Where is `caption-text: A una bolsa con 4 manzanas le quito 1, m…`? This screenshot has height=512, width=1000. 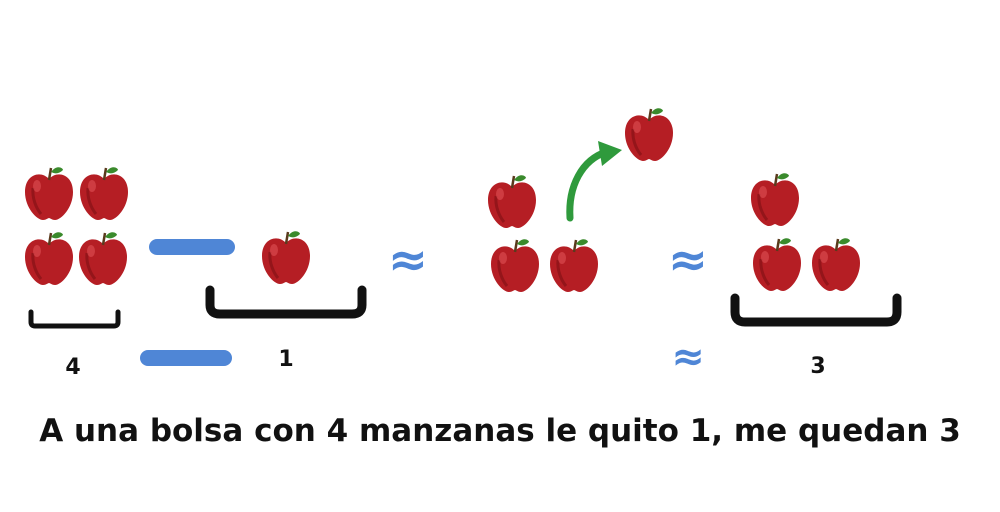 caption-text: A una bolsa con 4 manzanas le quito 1, m… is located at coordinates (500, 431).